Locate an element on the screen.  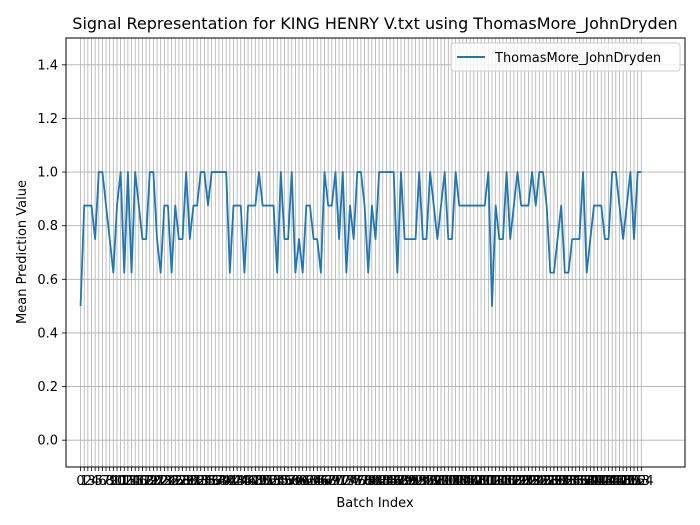
x-tick-label: 5 is located at coordinates (99, 481).